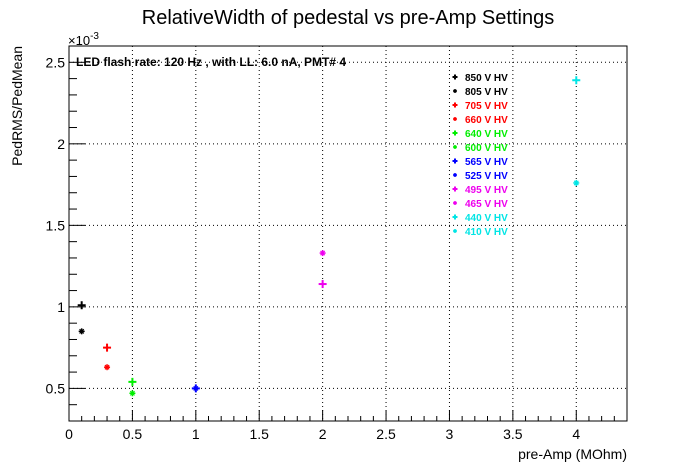  Describe the element at coordinates (572, 454) in the screenshot. I see `x-axis-title: pre-Amp (MOhm)` at that location.